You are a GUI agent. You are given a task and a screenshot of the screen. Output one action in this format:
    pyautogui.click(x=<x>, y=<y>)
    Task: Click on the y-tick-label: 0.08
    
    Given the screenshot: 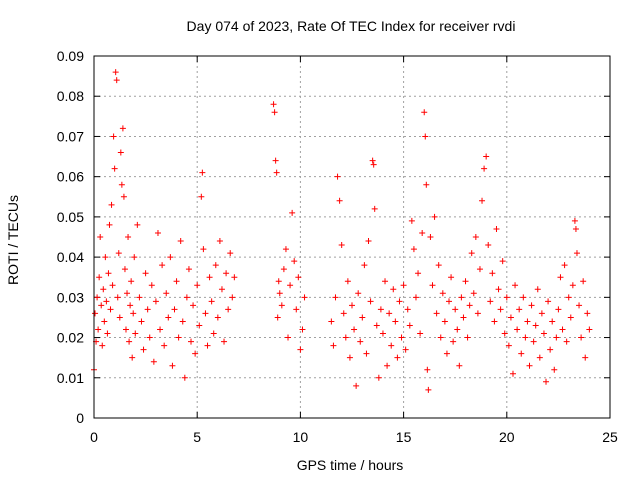 What is the action you would take?
    pyautogui.click(x=70, y=96)
    